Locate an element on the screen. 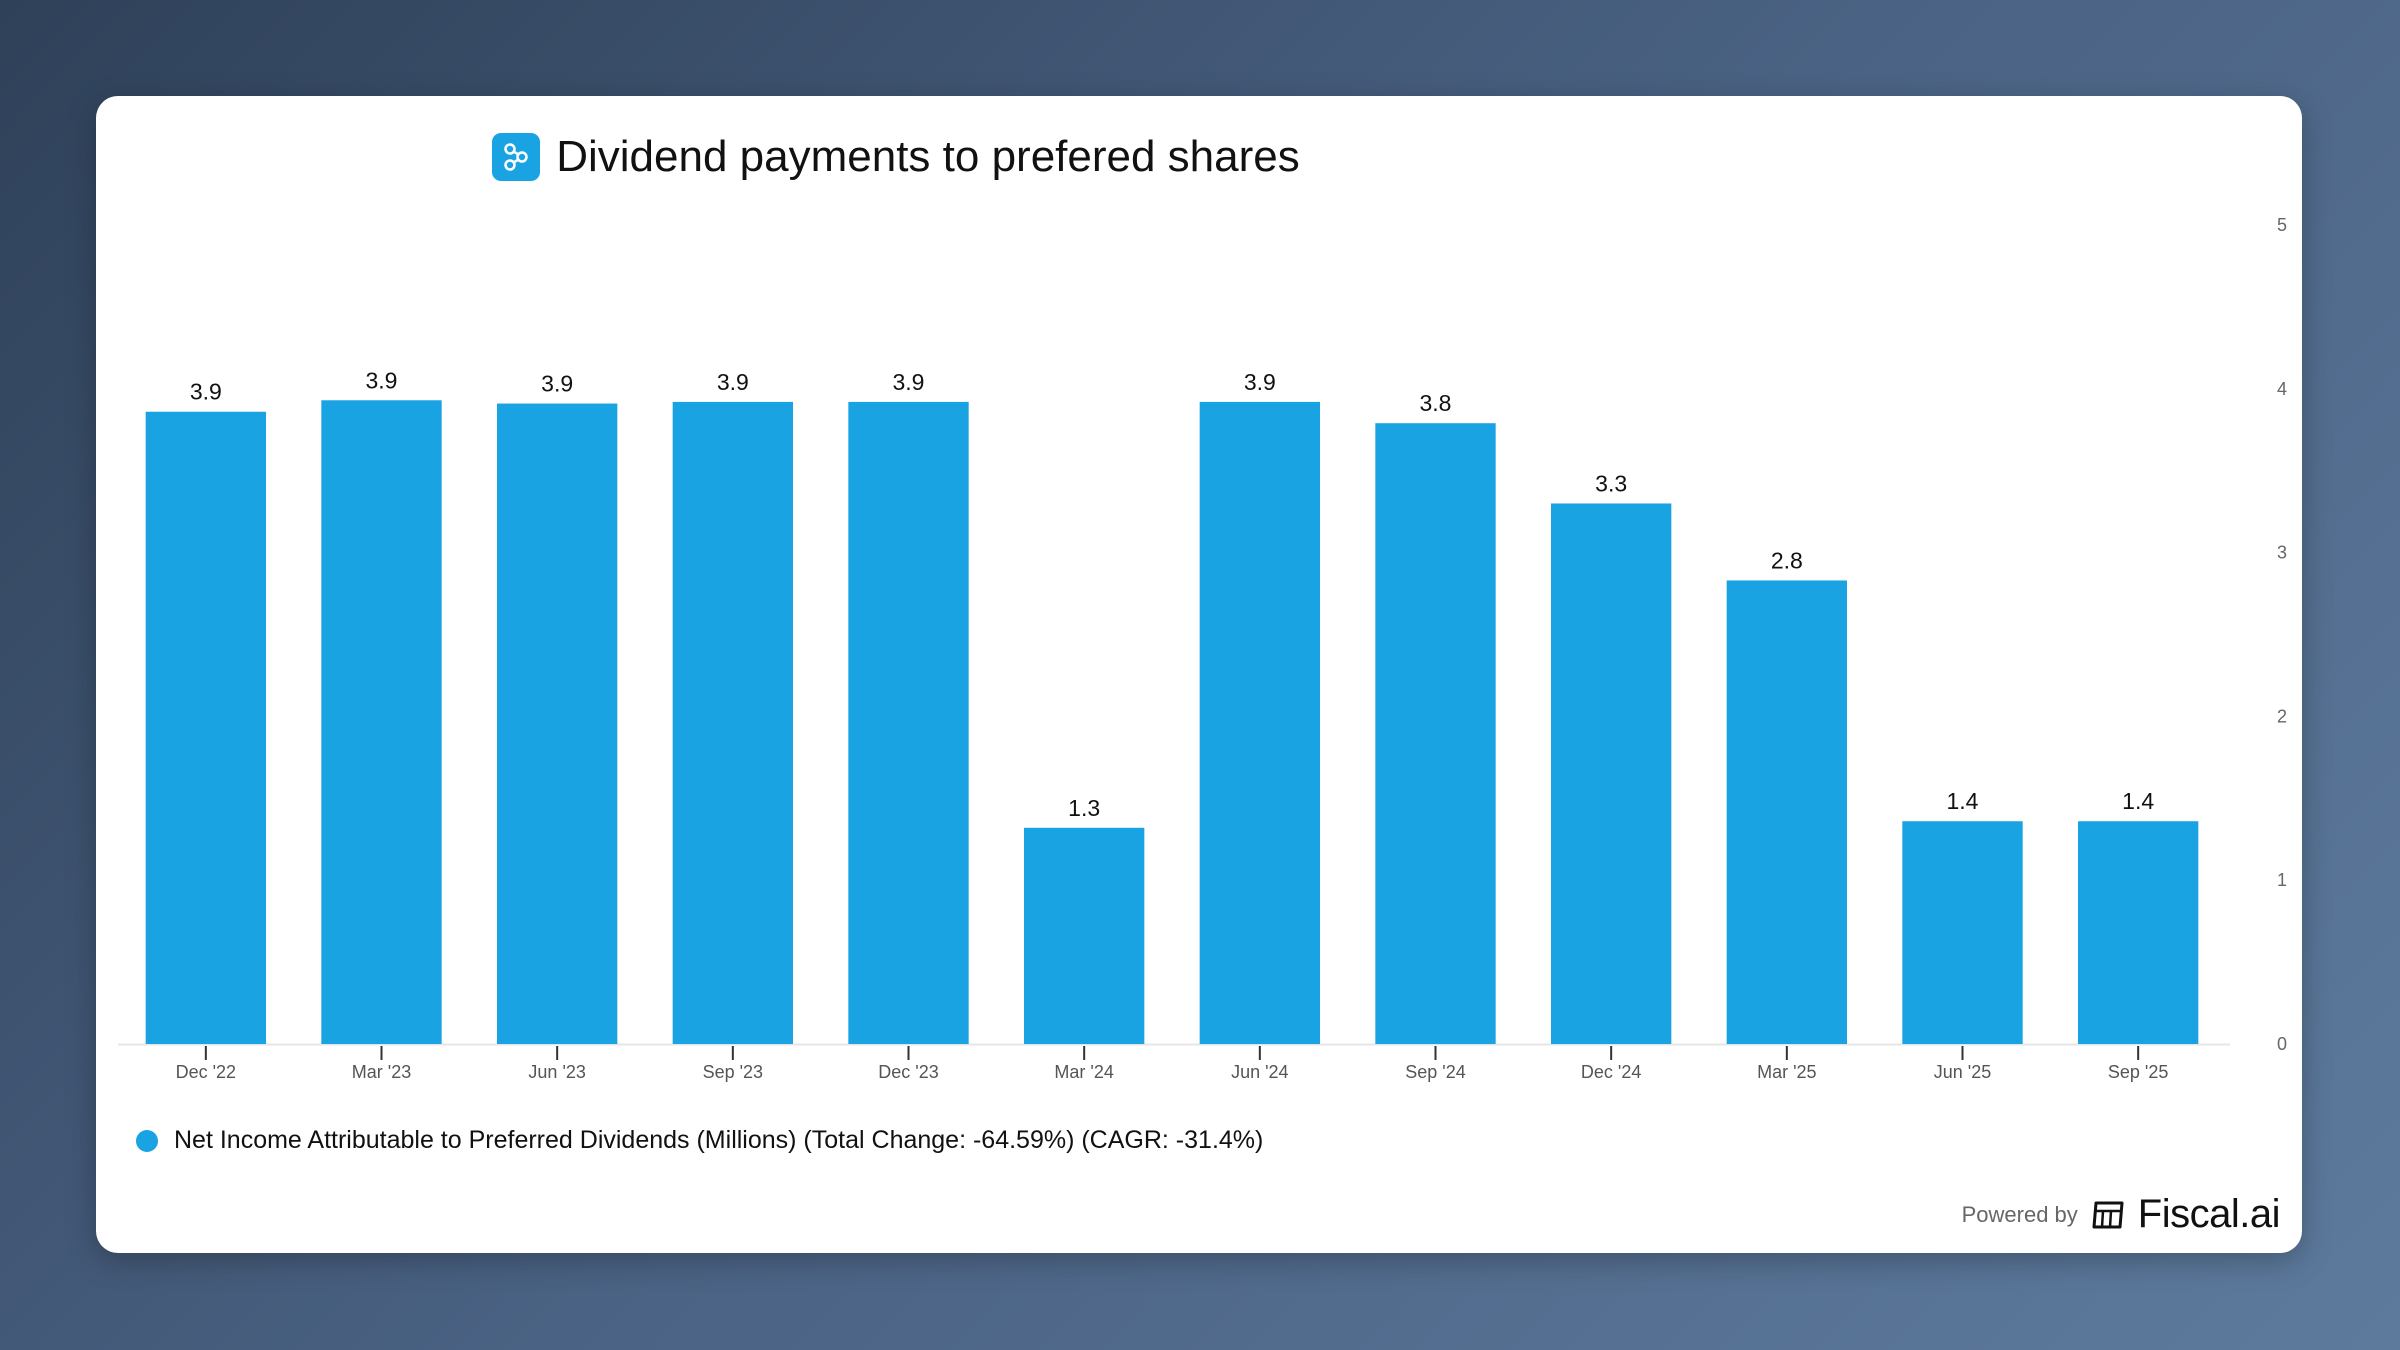  x-tick-label: Mar '25 is located at coordinates (1786, 1072).